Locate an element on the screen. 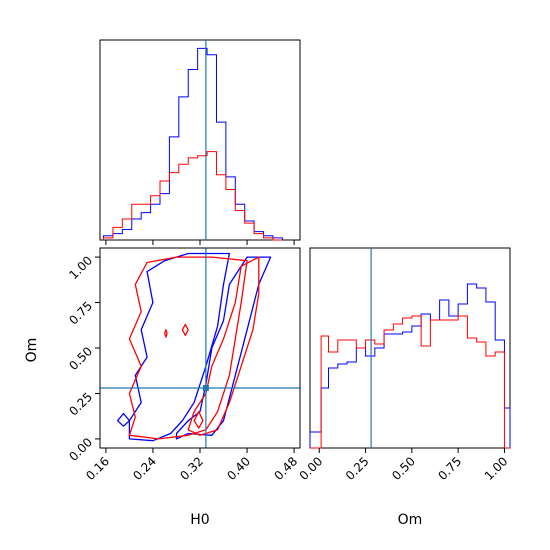 This screenshot has width=550, height=550. h0-hist-series-blue is located at coordinates (193, 143).